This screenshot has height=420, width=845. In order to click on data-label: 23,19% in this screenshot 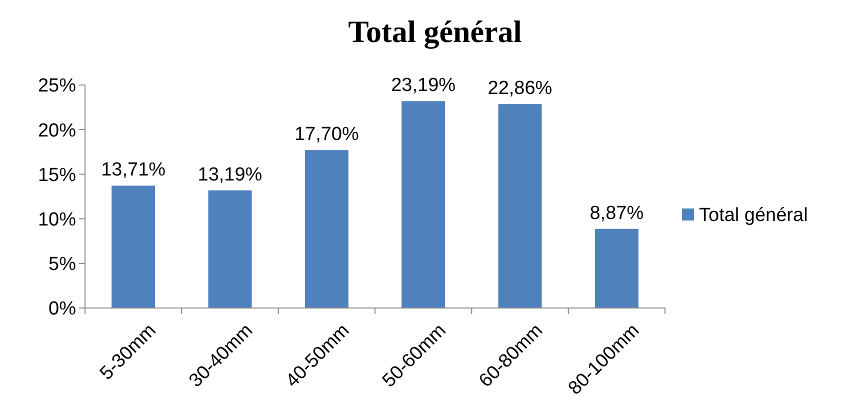, I will do `click(423, 85)`.